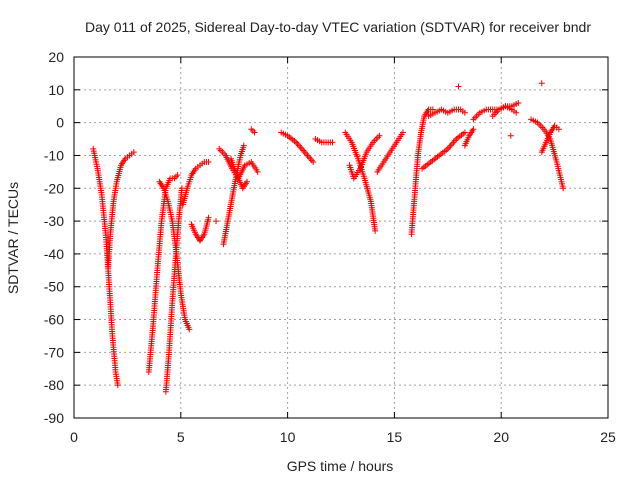  What do you see at coordinates (54, 352) in the screenshot?
I see `y-tick-label: -70` at bounding box center [54, 352].